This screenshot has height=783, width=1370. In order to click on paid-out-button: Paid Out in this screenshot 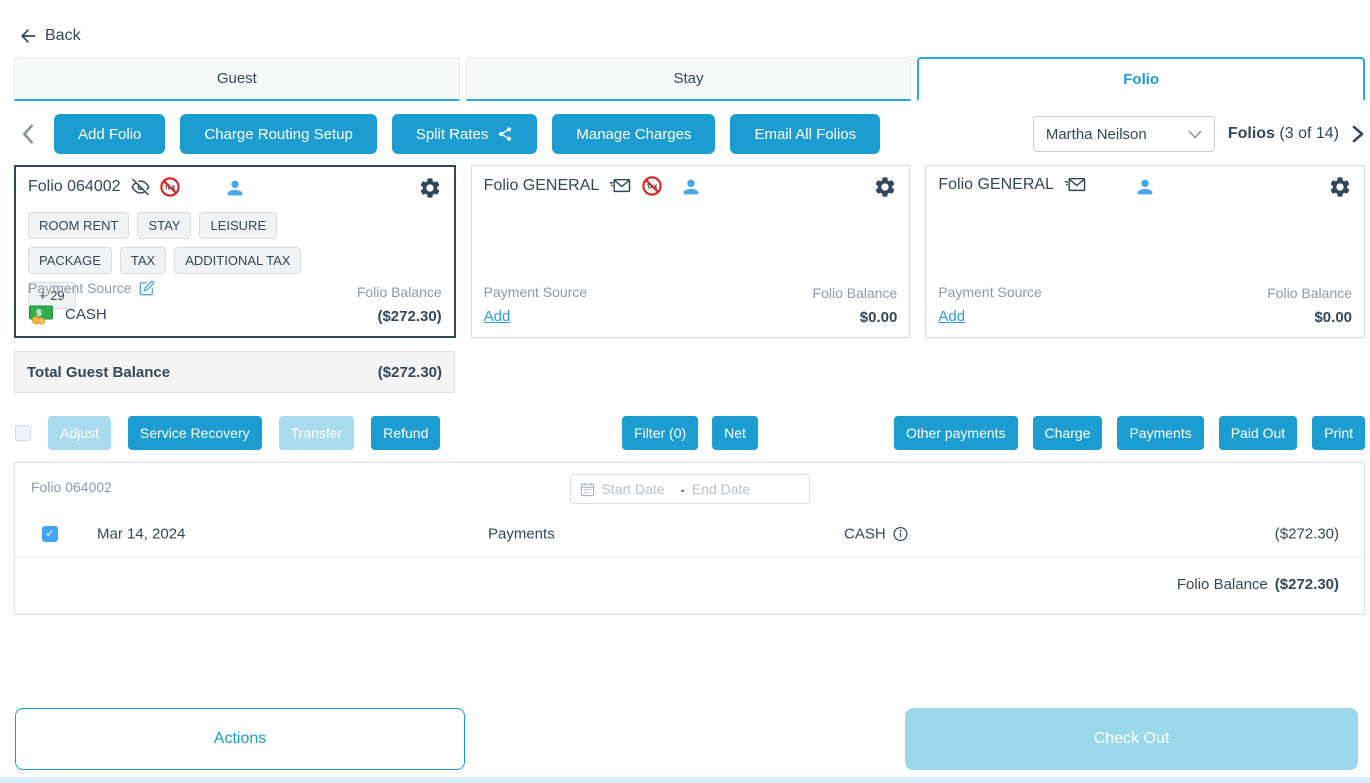, I will do `click(1258, 433)`.